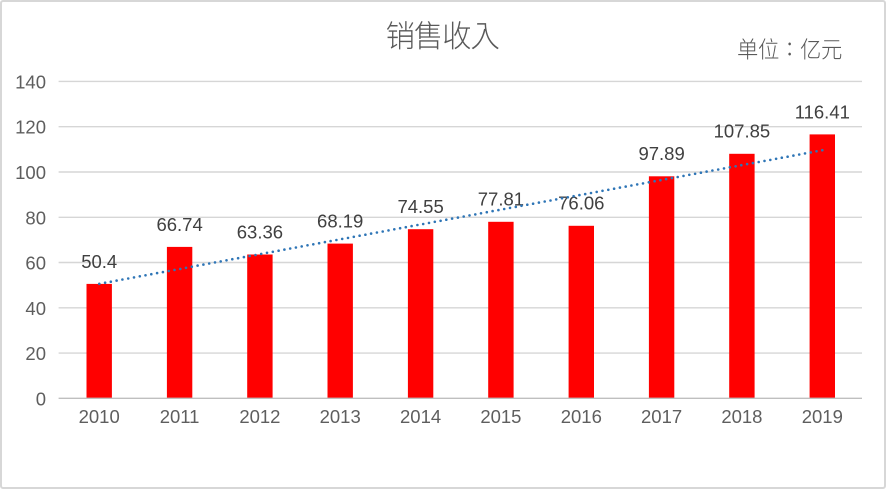 Image resolution: width=886 pixels, height=494 pixels. Describe the element at coordinates (661, 416) in the screenshot. I see `svg-text: 2017` at that location.